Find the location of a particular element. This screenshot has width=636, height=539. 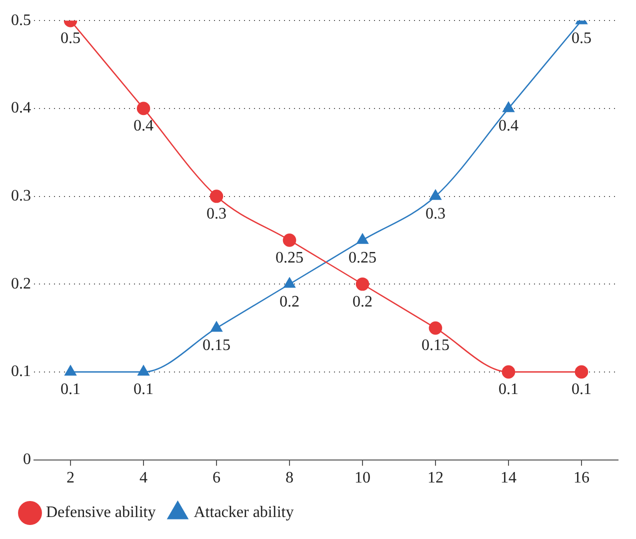

y-tick-label: 0.4 is located at coordinates (21, 108).